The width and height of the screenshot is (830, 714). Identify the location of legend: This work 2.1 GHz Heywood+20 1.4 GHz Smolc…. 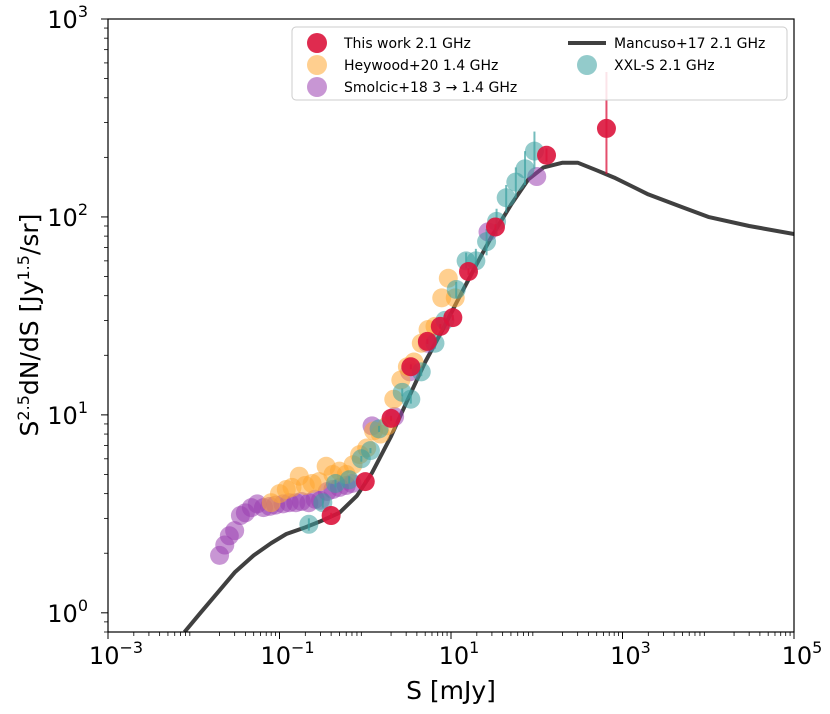
(539, 63).